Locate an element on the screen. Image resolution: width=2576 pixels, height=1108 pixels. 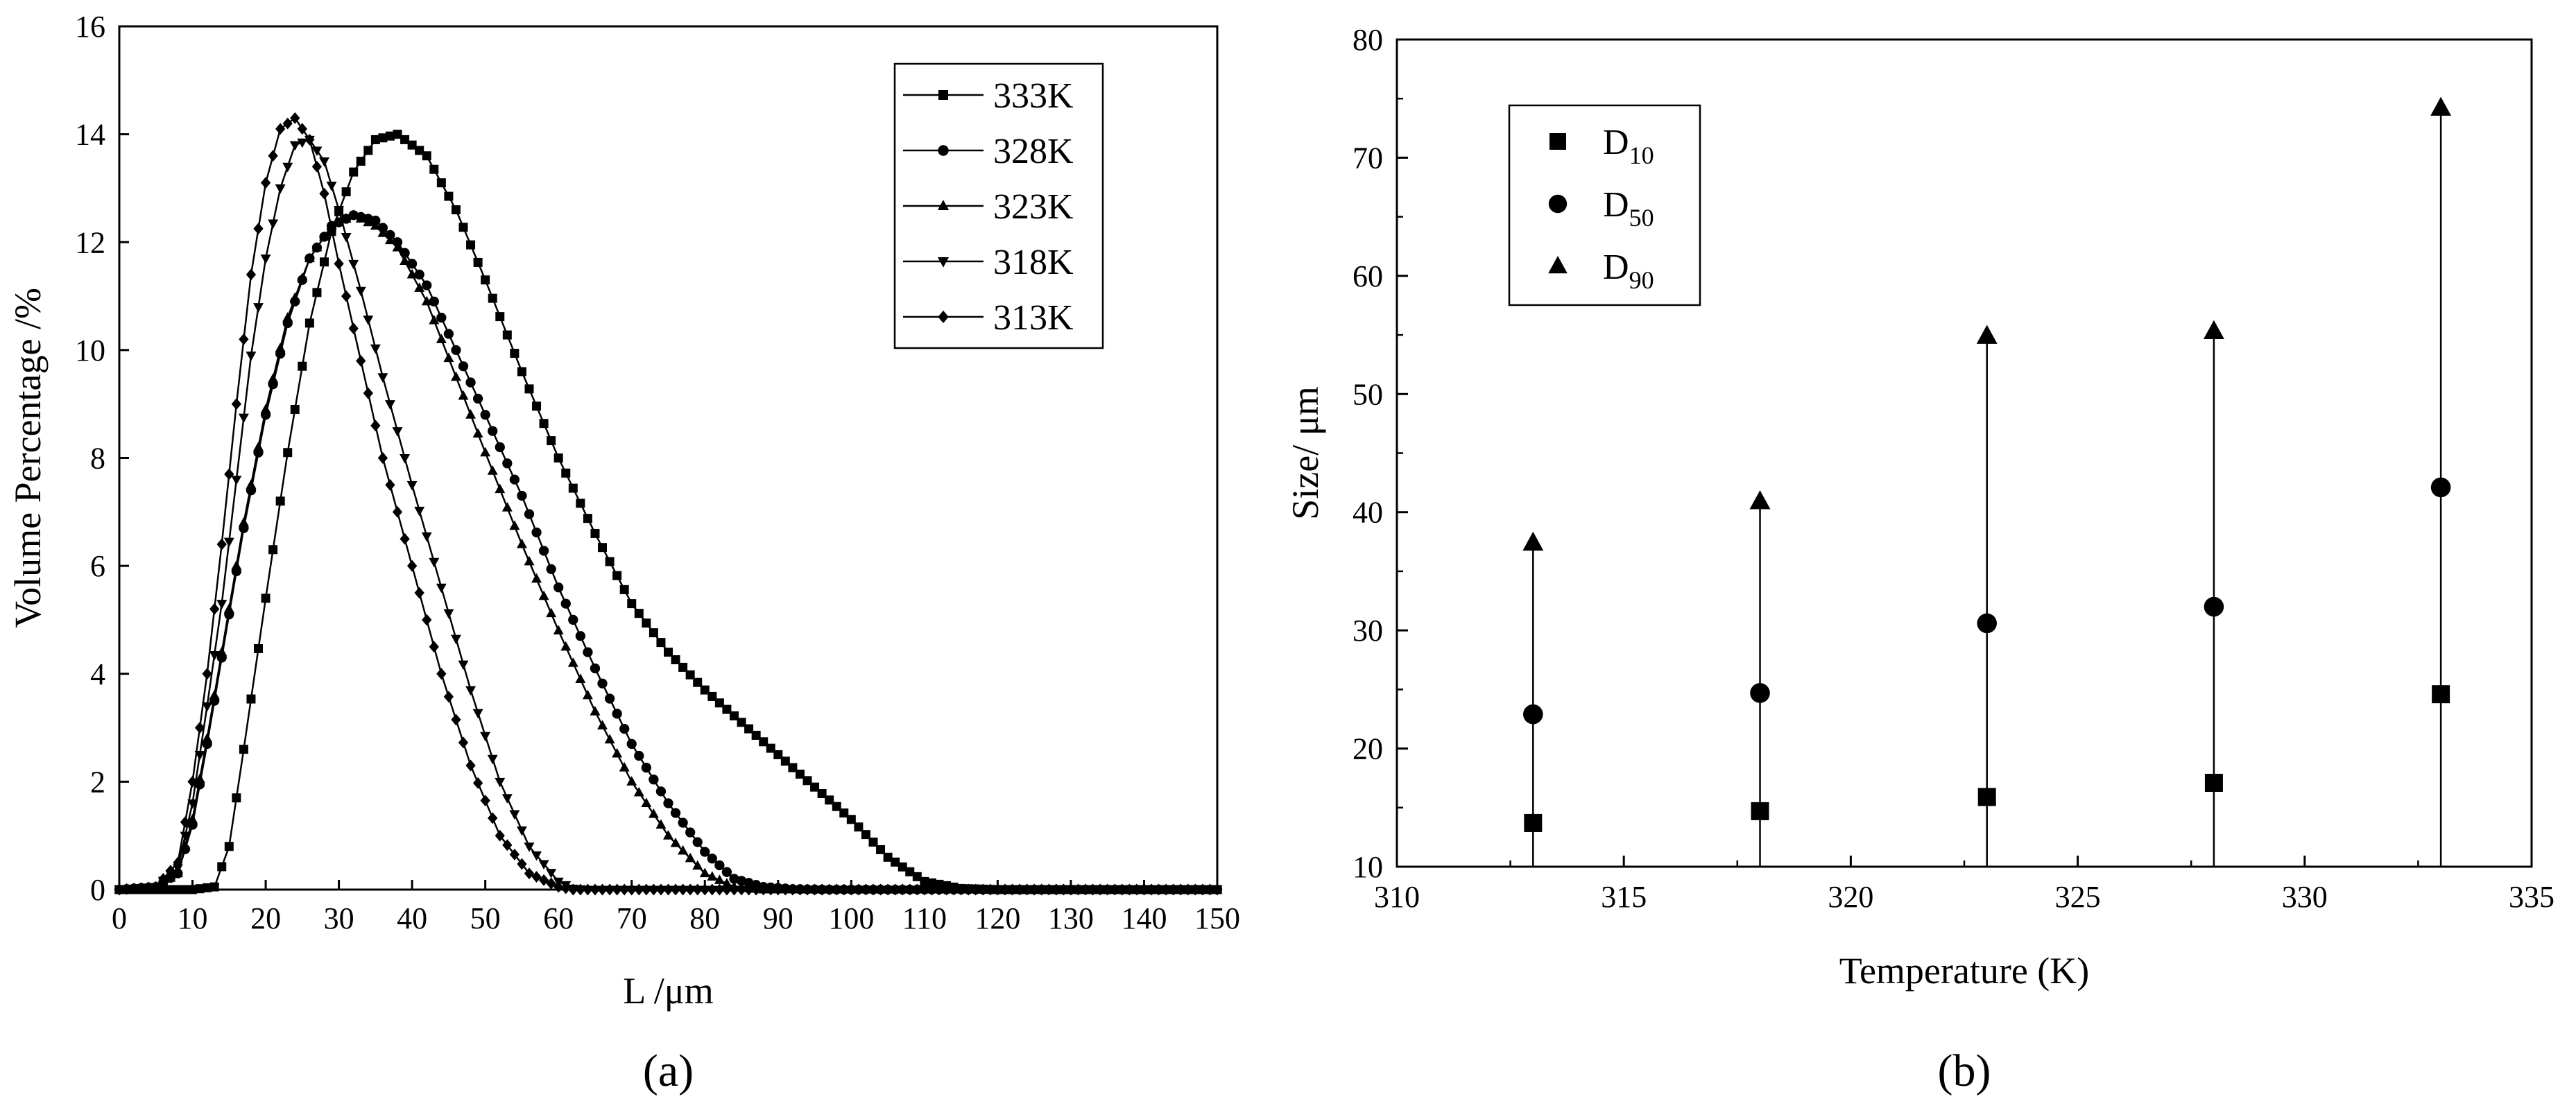
chart-b-x-tick-label: 315 is located at coordinates (1624, 897).